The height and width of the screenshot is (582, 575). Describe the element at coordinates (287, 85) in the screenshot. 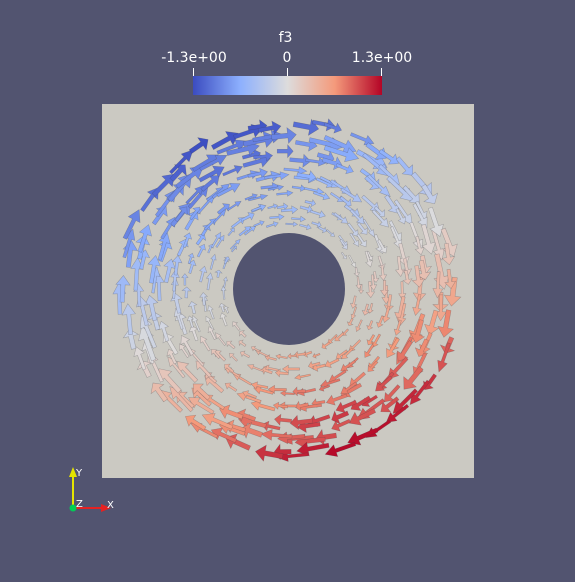

I see `color-legend-bar` at that location.